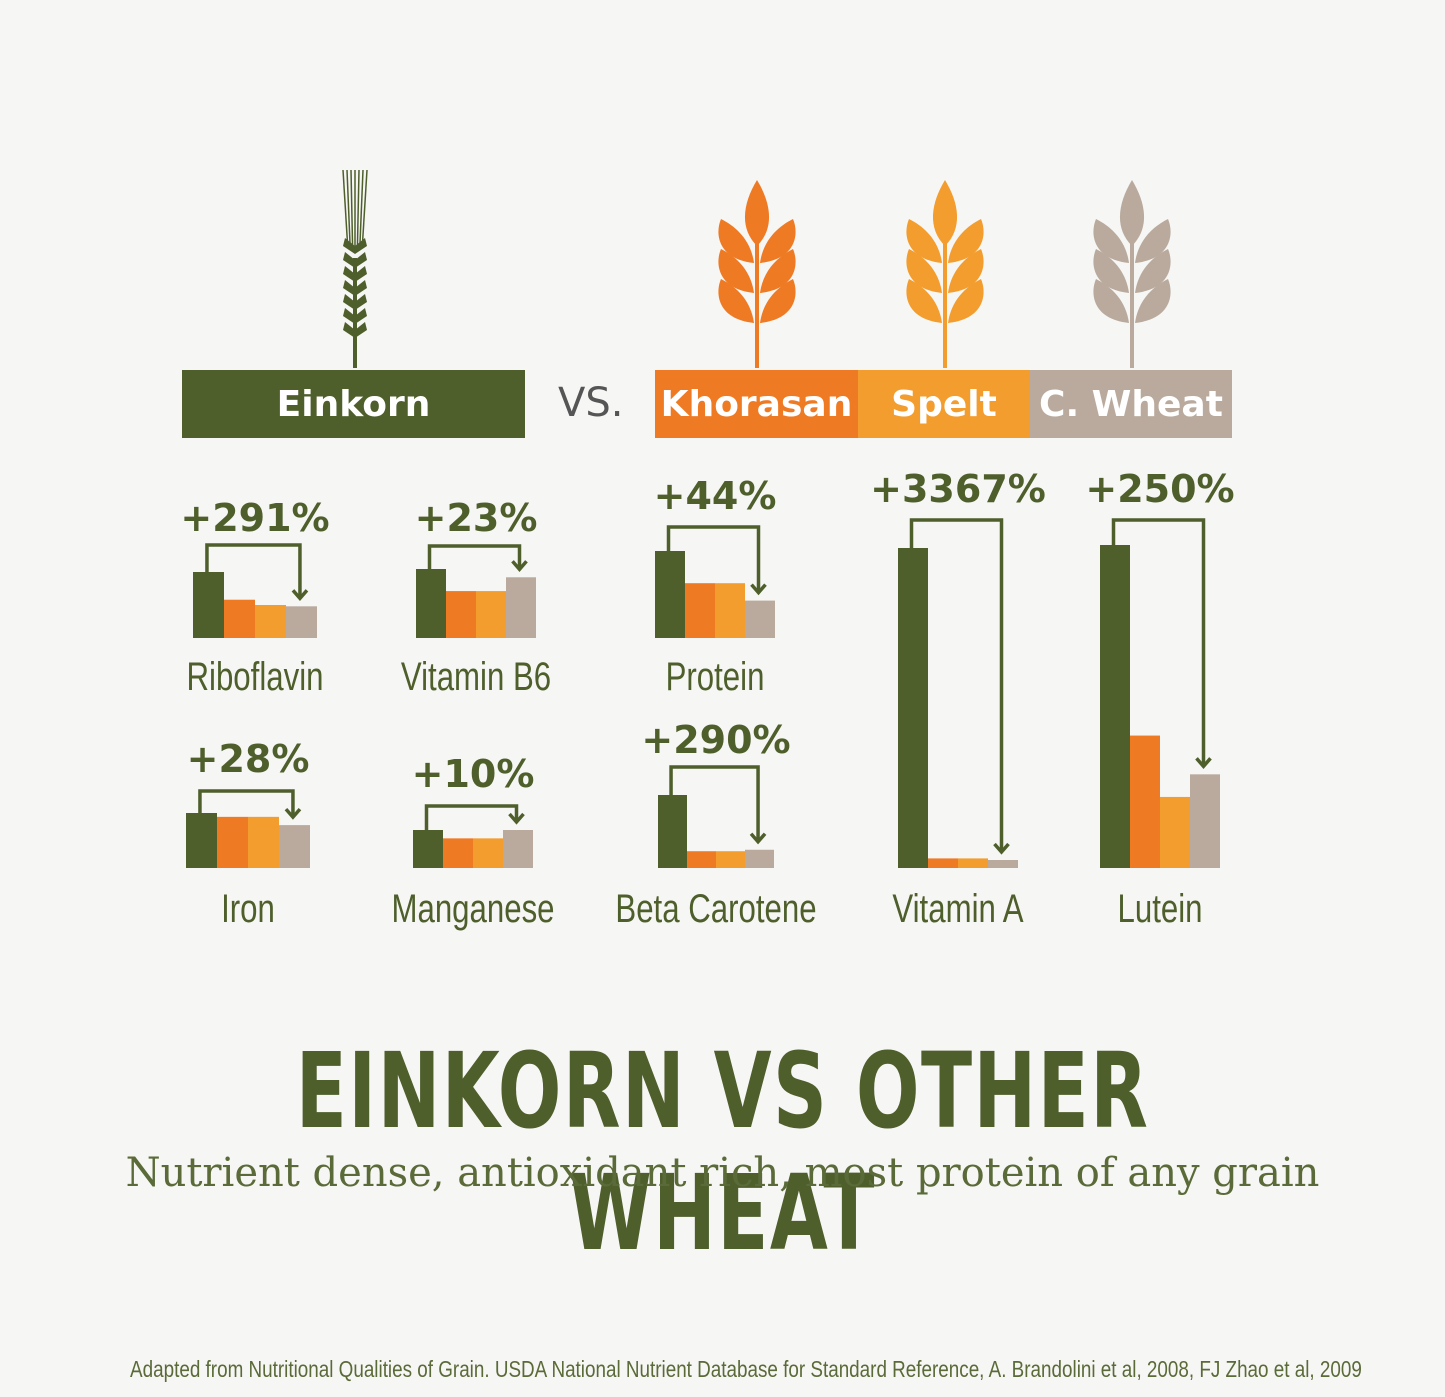  I want to click on nutrient-label-6: Vitamin A, so click(958, 909).